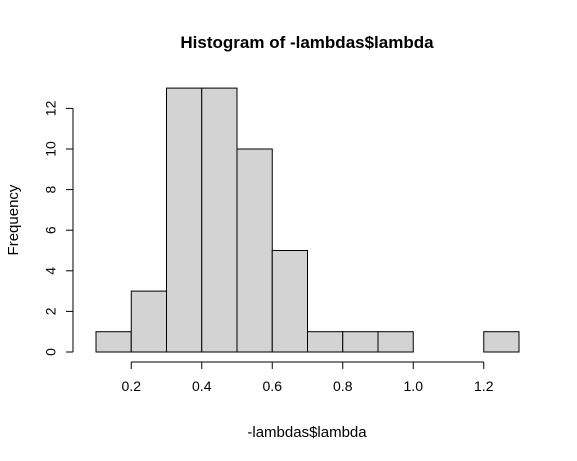 This screenshot has width=577, height=461. What do you see at coordinates (51, 271) in the screenshot?
I see `y-tick-label: 4` at bounding box center [51, 271].